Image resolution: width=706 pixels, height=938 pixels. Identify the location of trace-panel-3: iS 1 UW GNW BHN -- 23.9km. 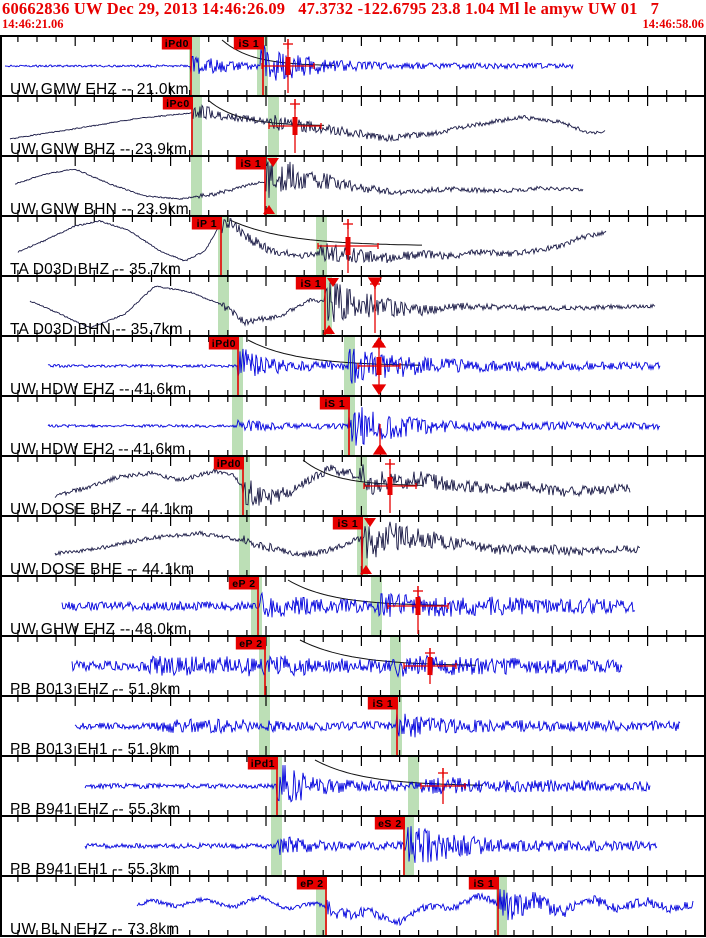
(358, 187).